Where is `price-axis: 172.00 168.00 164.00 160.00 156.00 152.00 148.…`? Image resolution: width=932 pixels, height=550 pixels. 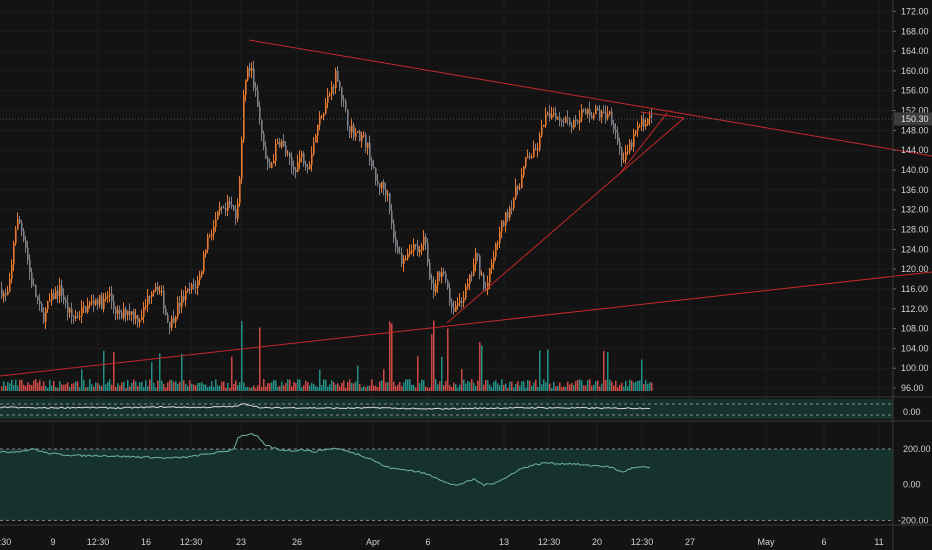 price-axis: 172.00 168.00 164.00 160.00 156.00 152.00 148.… is located at coordinates (912, 265).